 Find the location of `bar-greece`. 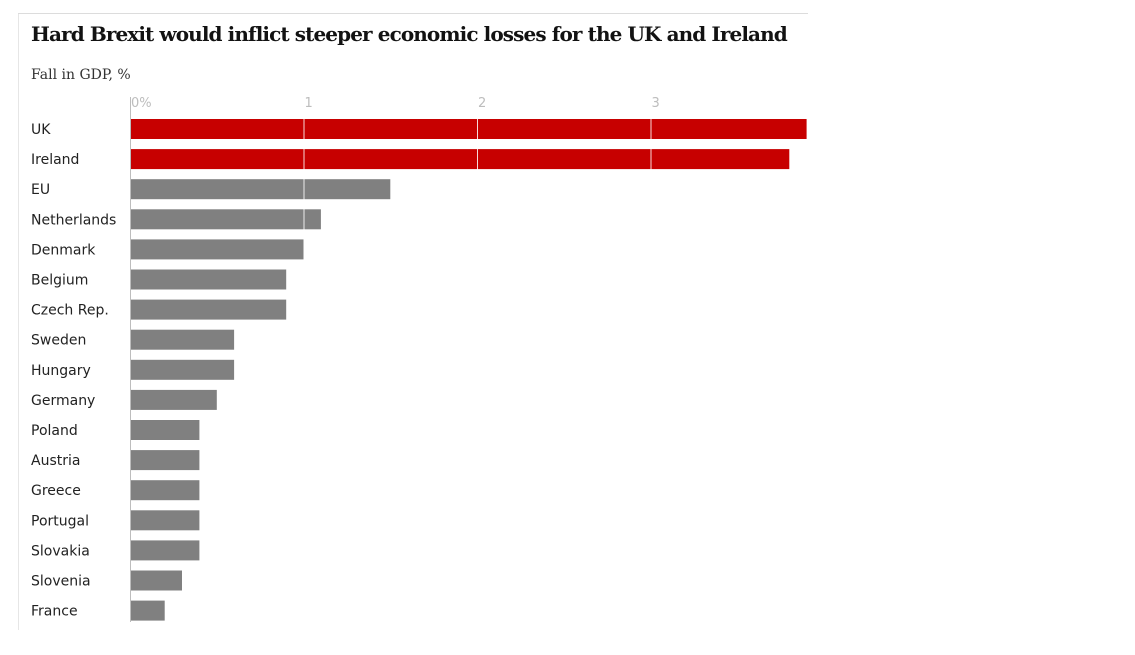

bar-greece is located at coordinates (165, 490).